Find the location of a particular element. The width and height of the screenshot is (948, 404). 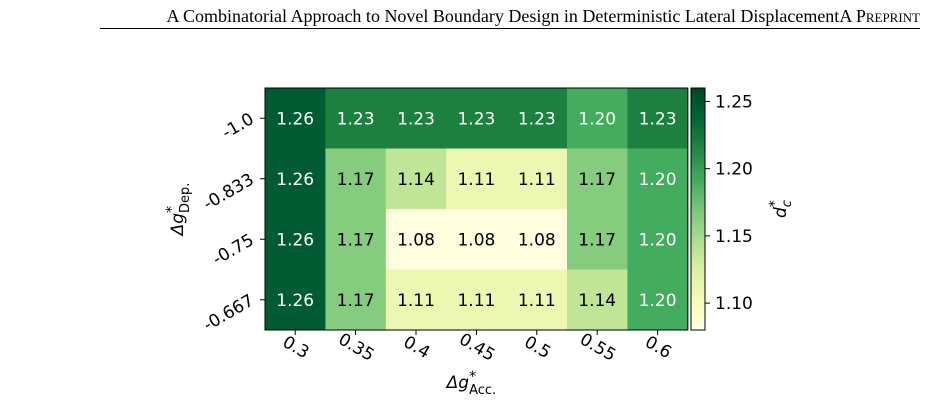

x-tick-label: 0.3 is located at coordinates (295, 347).